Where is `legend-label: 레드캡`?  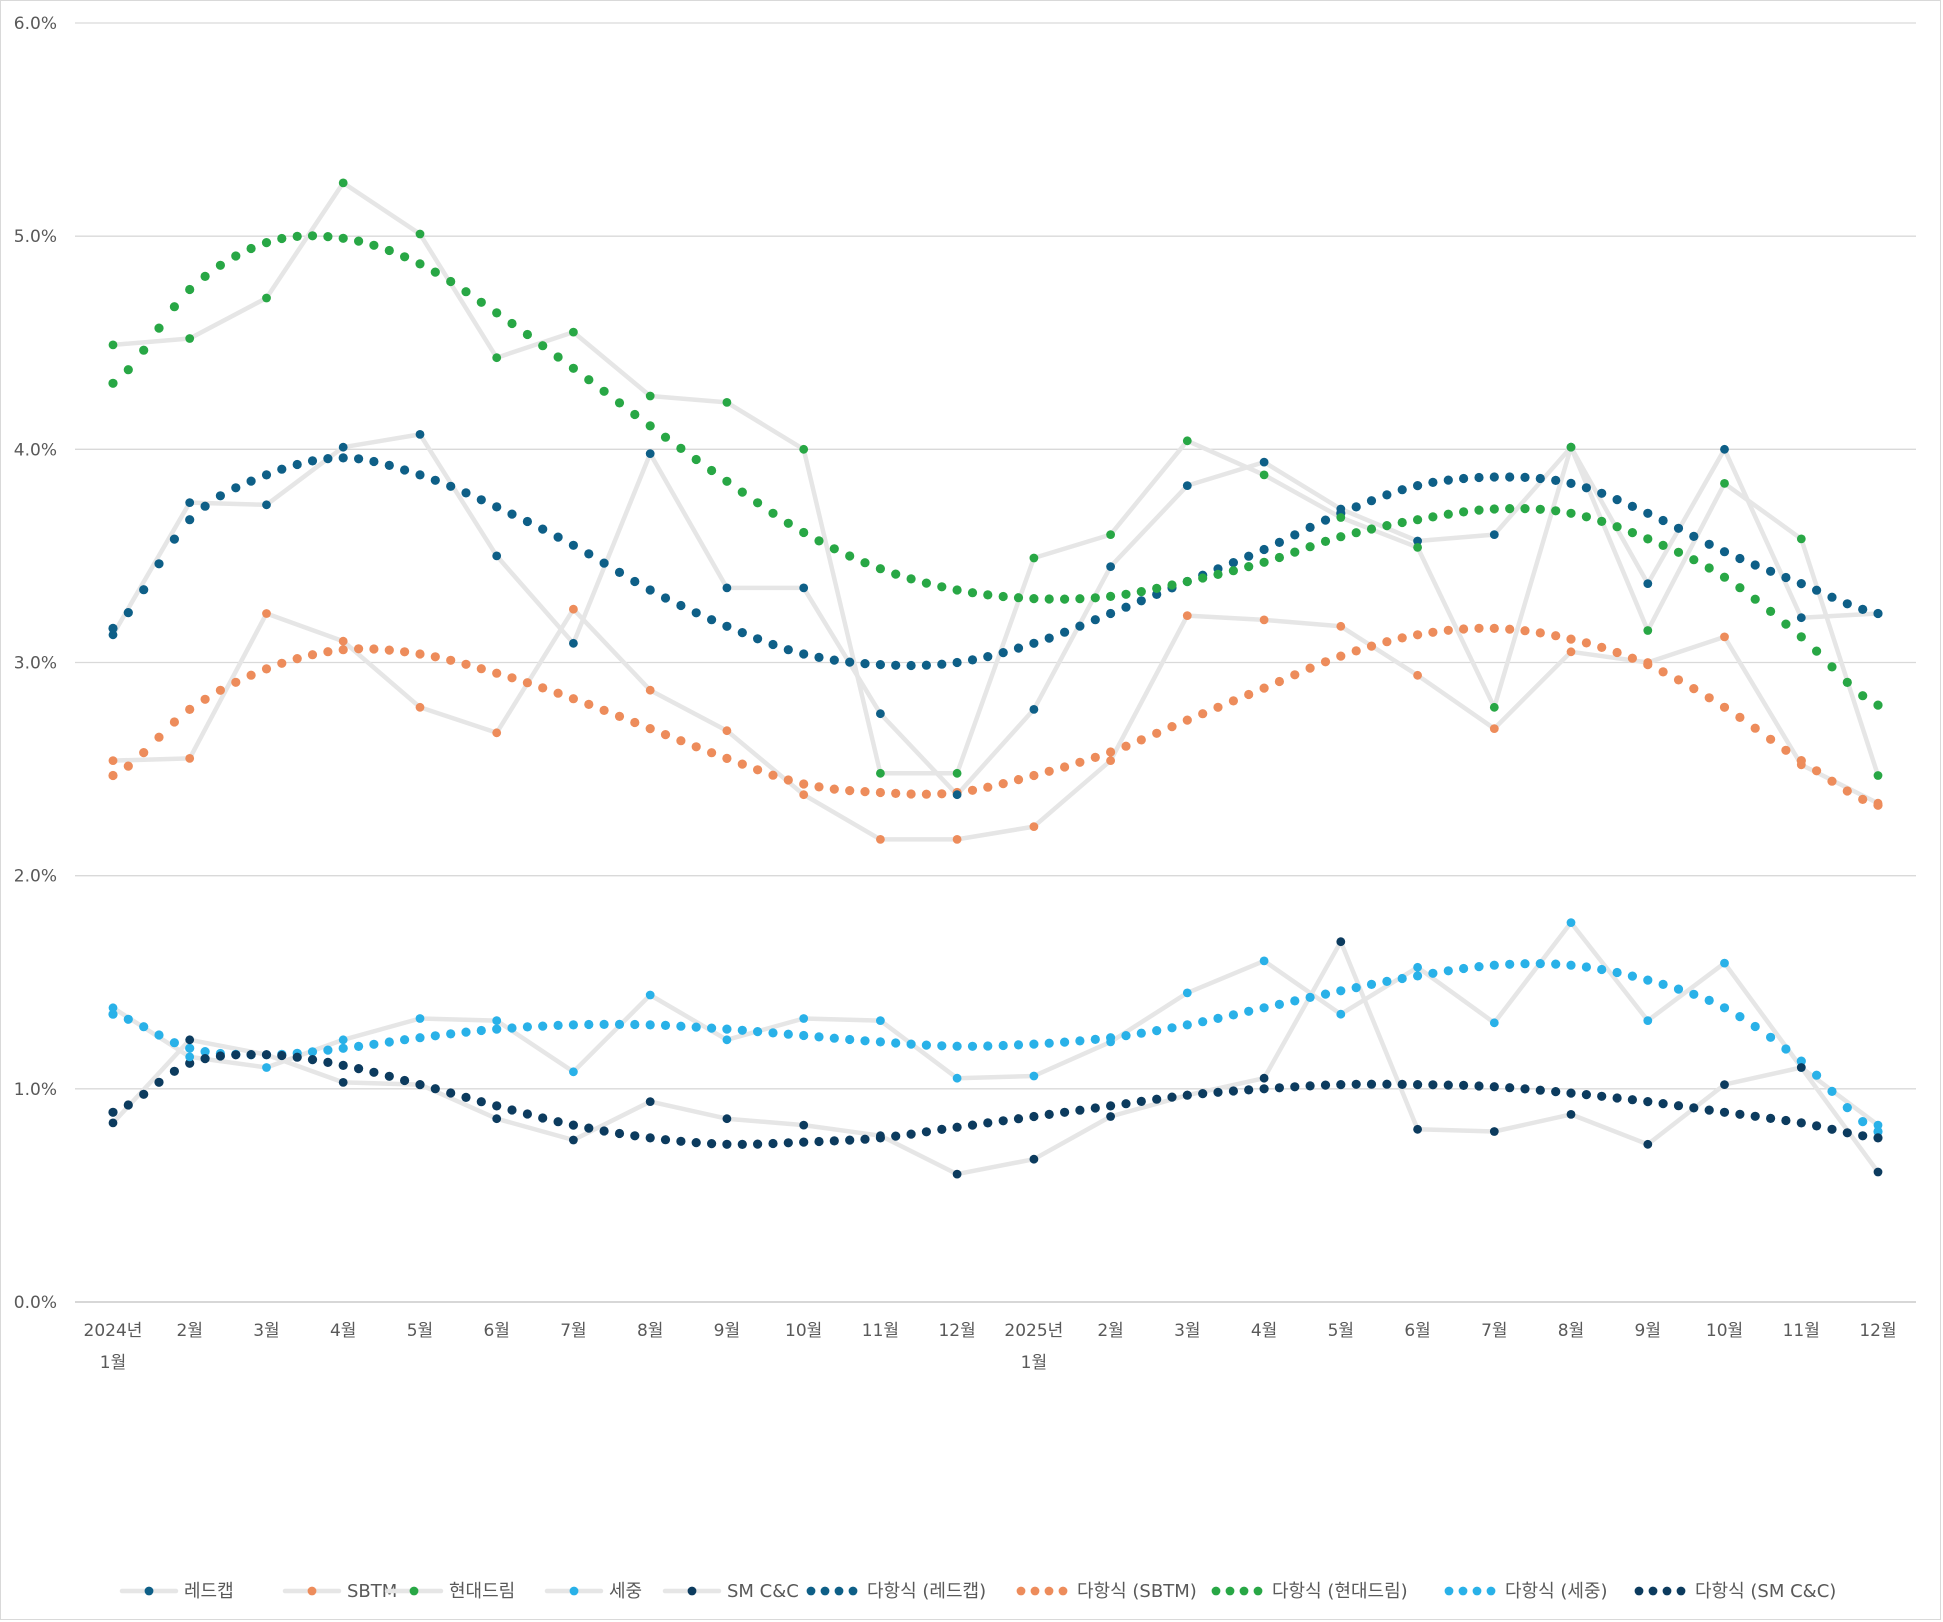 legend-label: 레드캡 is located at coordinates (209, 1591).